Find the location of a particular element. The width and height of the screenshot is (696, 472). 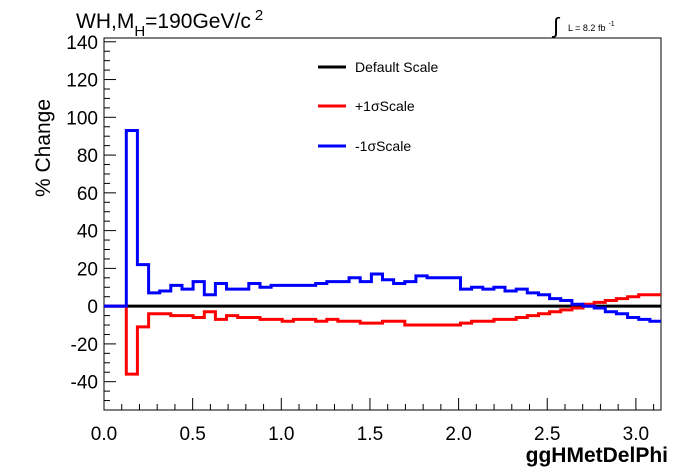

lumi-label: L = 8.2 fb -1 is located at coordinates (591, 27).